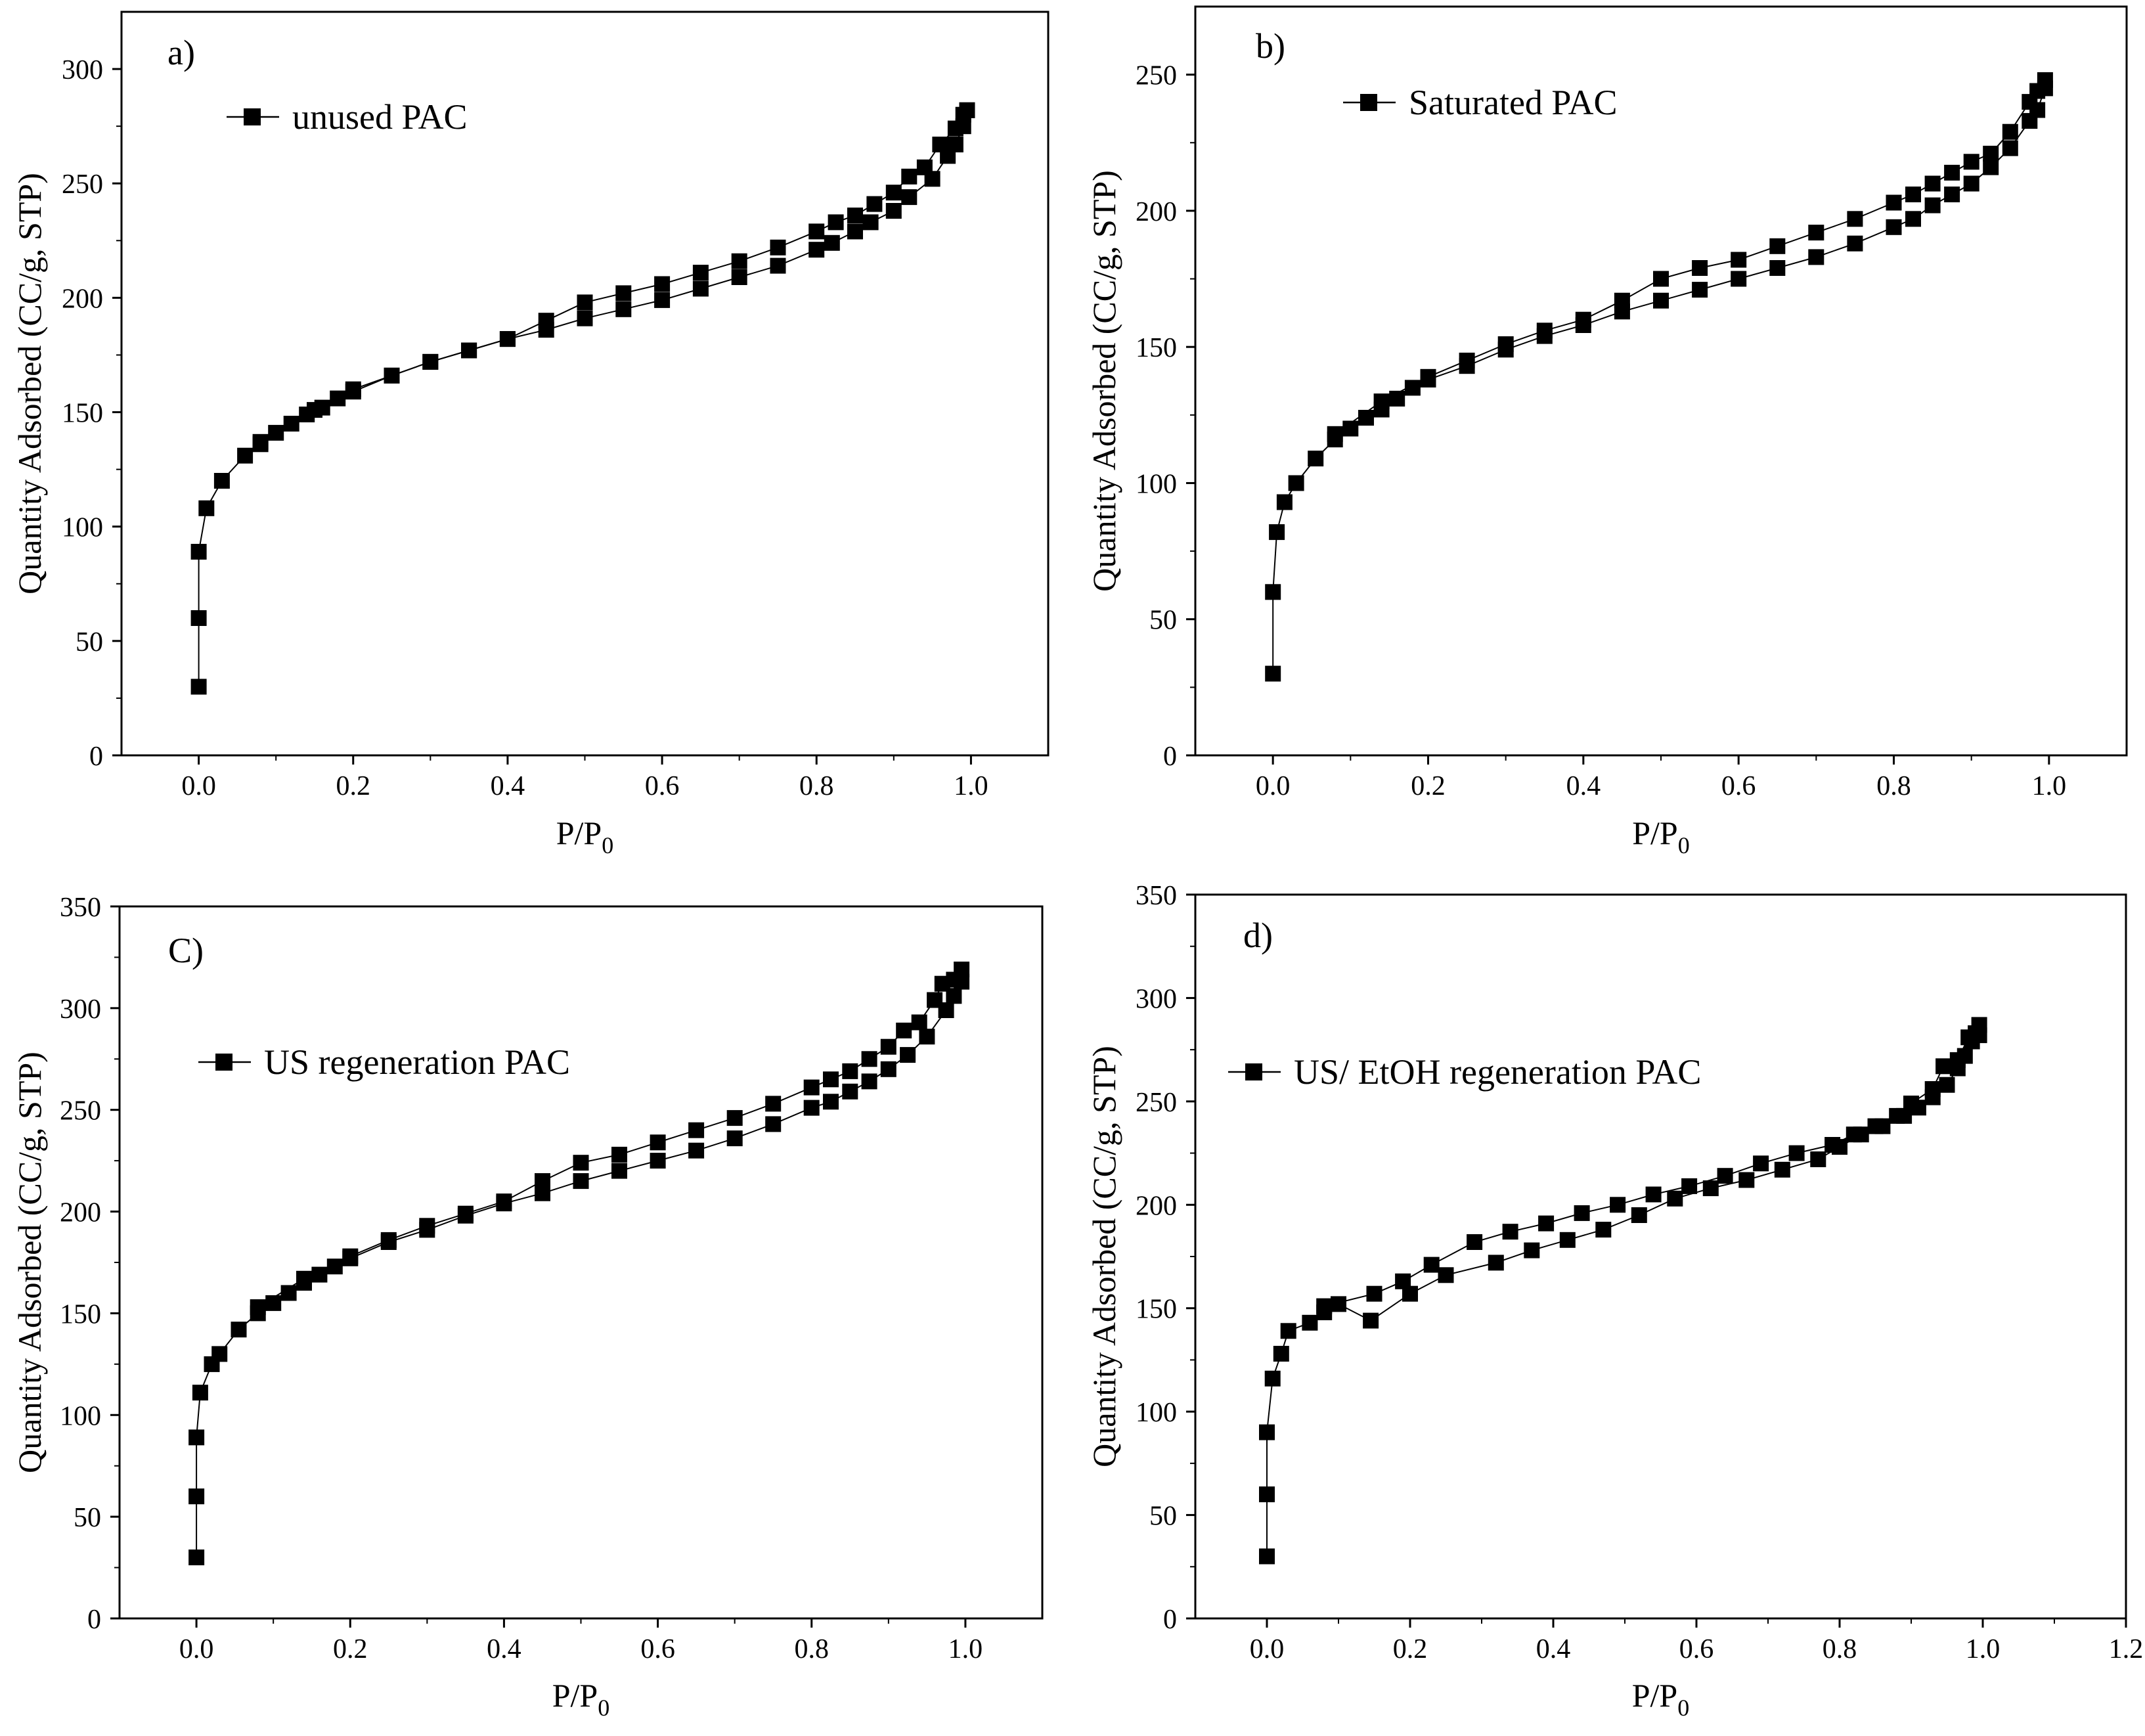  I want to click on y-tick-label: 300, so click(82, 70).